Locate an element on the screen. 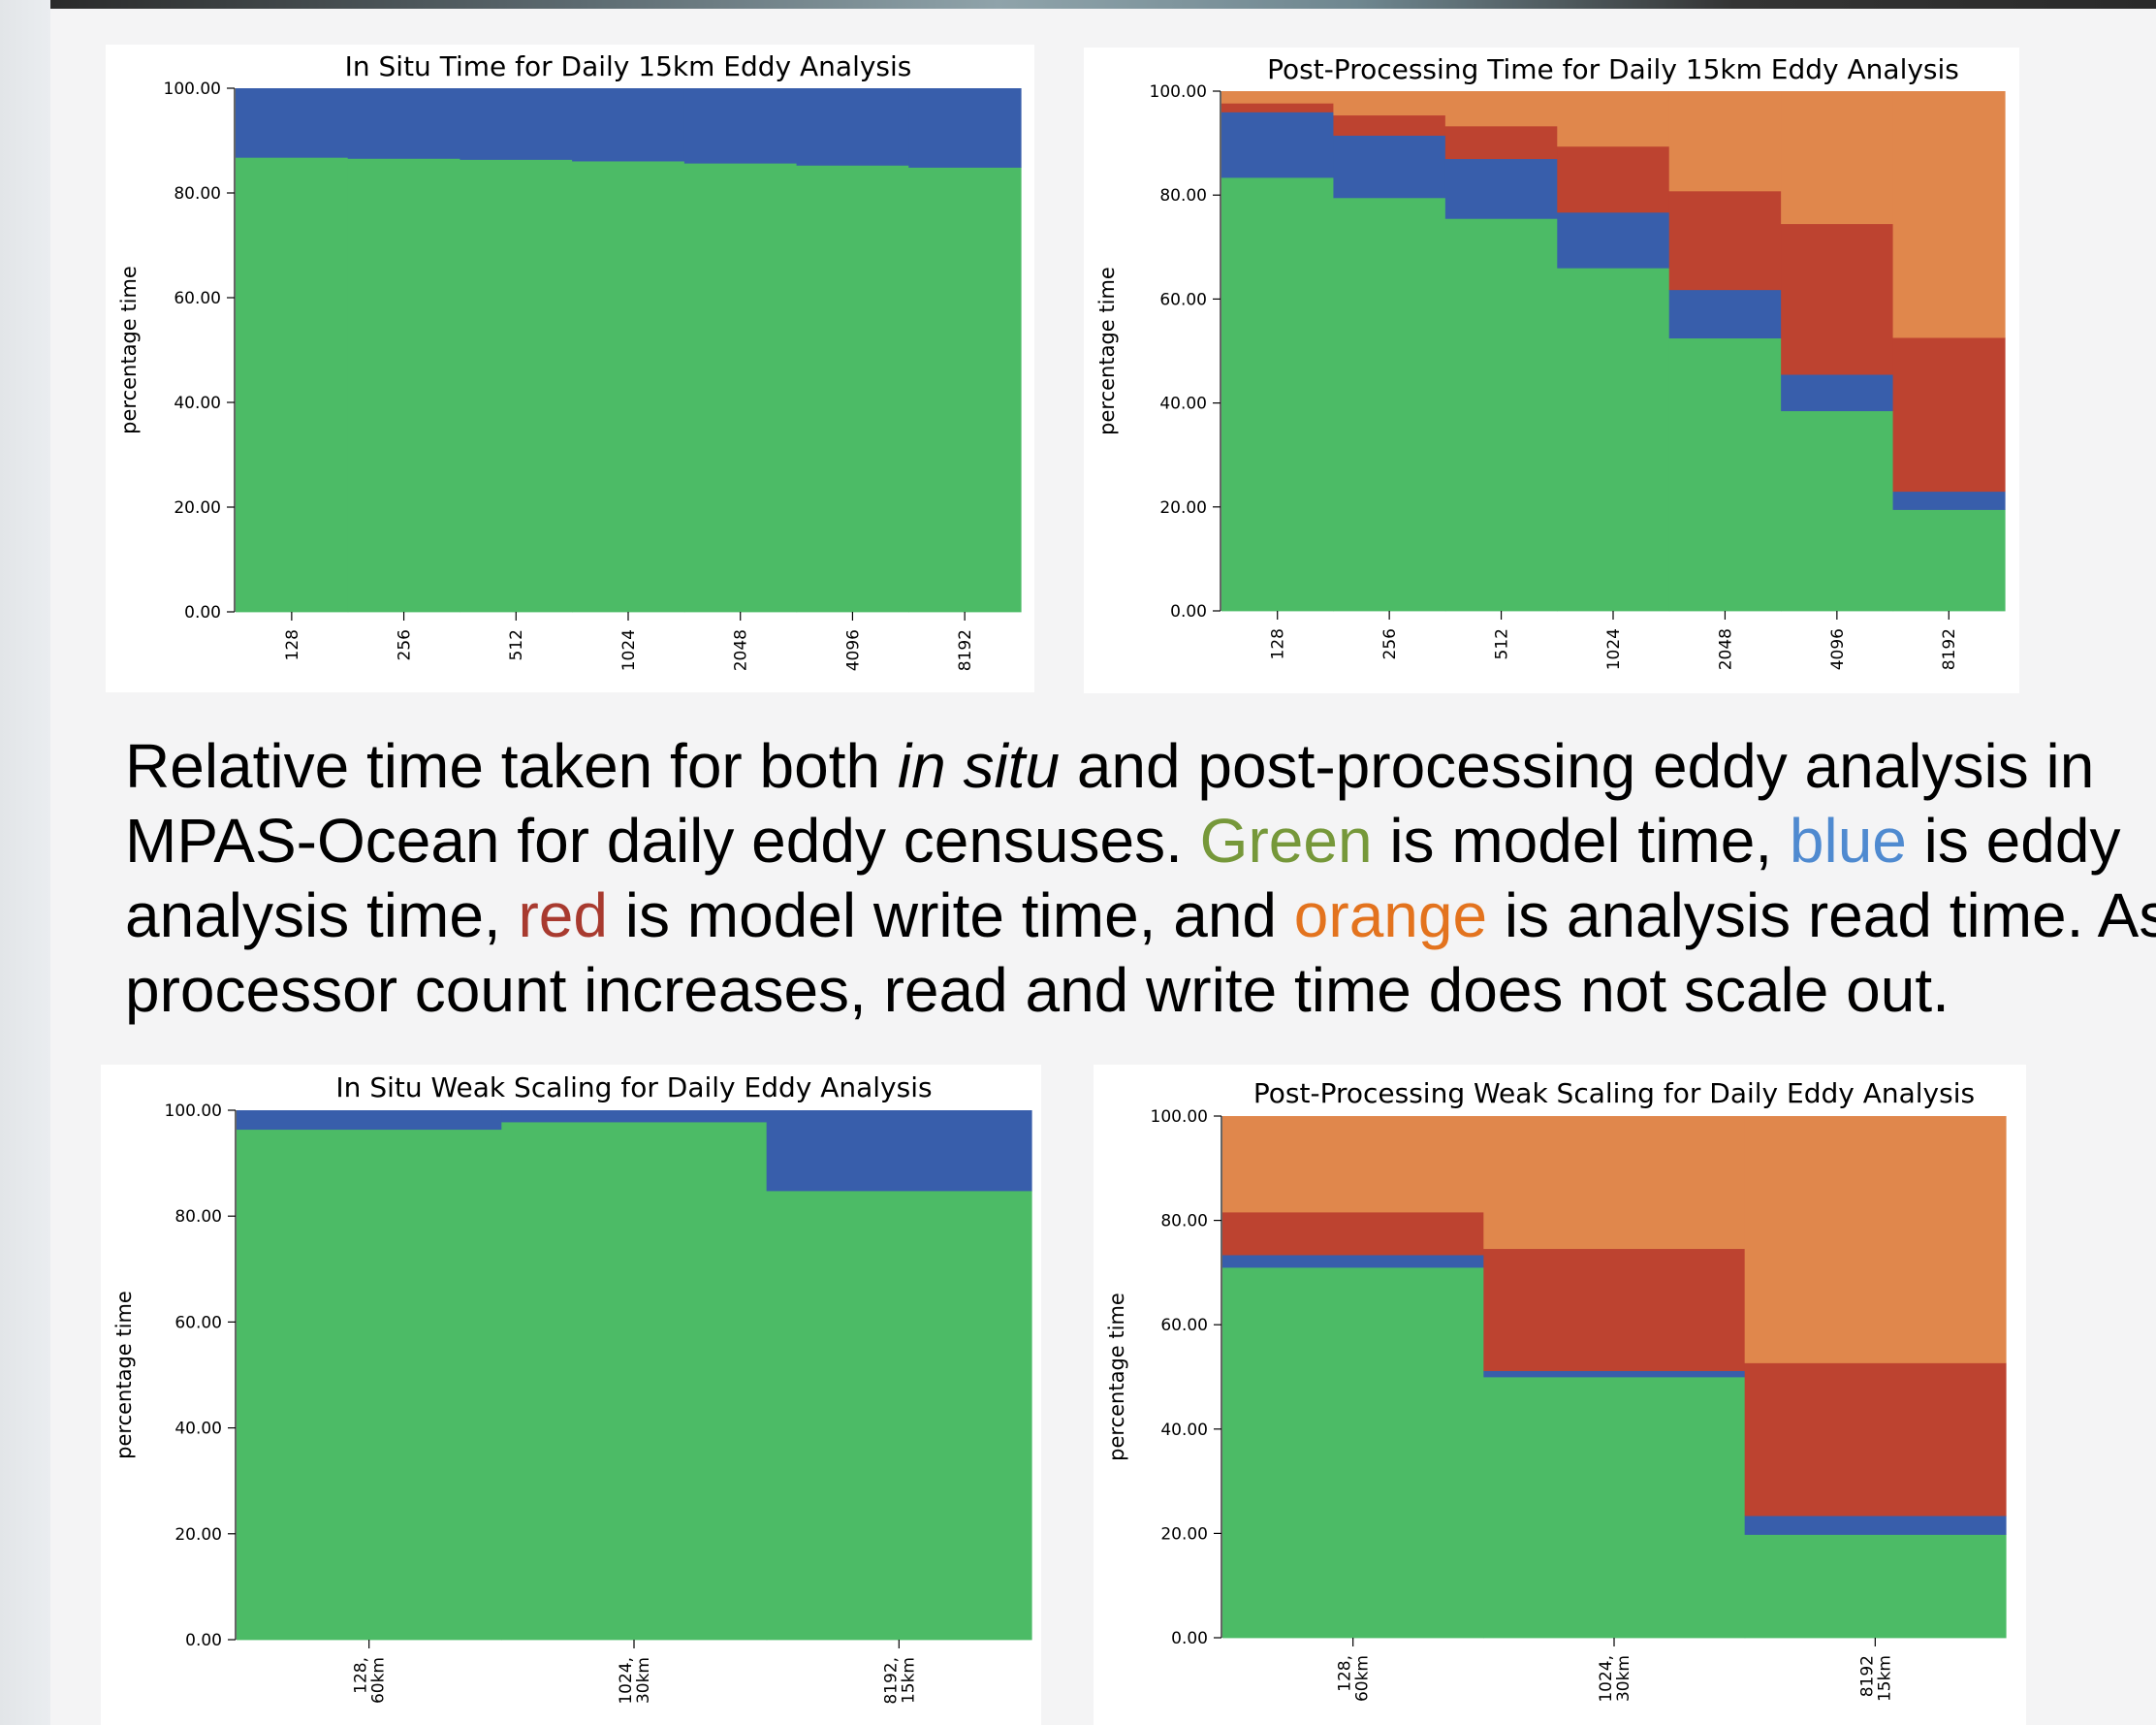 The width and height of the screenshot is (2156, 1725). bar-segment-series3-cat5 is located at coordinates (1837, 158).